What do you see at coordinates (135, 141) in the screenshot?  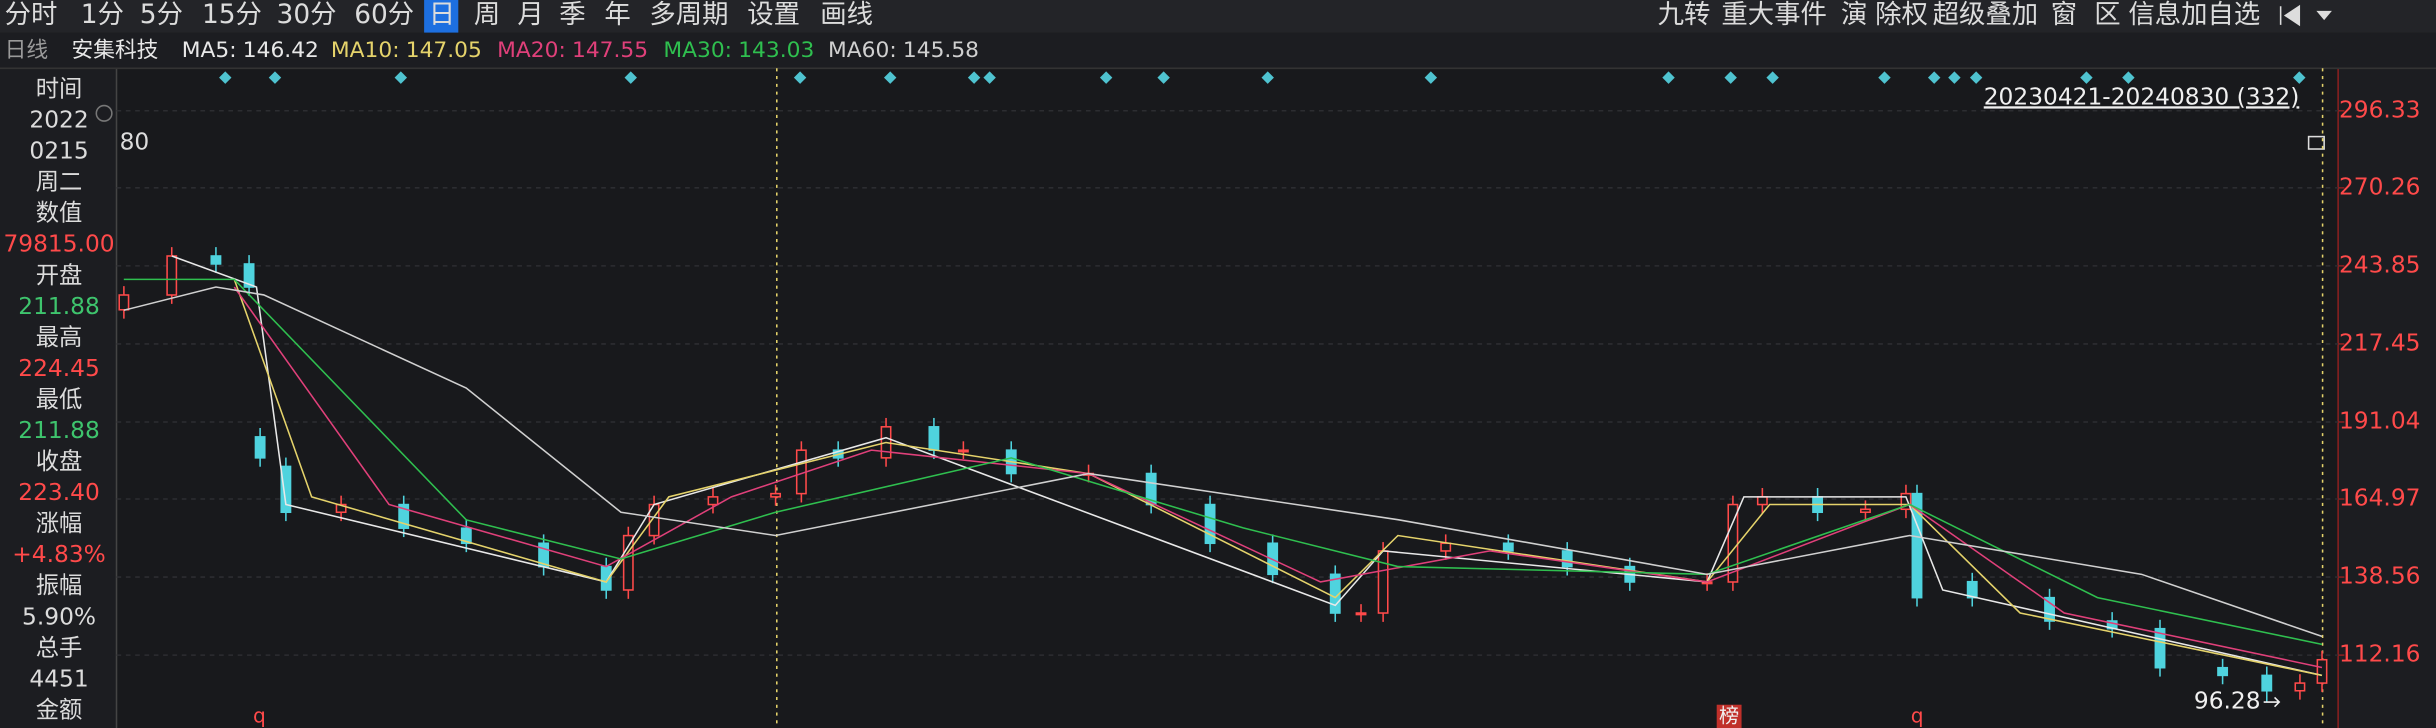 I see `high-note: 80` at bounding box center [135, 141].